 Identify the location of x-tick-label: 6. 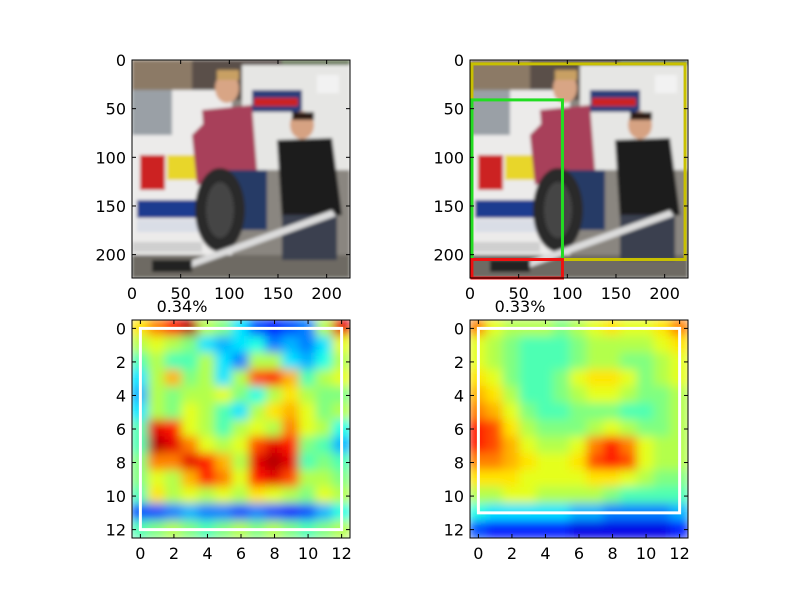
(241, 553).